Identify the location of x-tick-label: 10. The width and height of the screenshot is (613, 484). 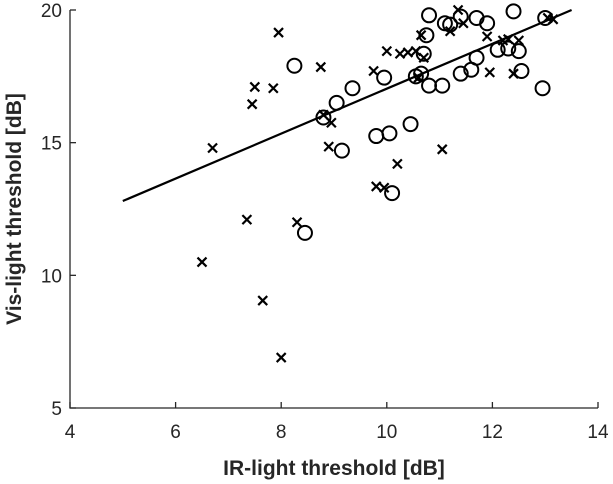
(386, 432).